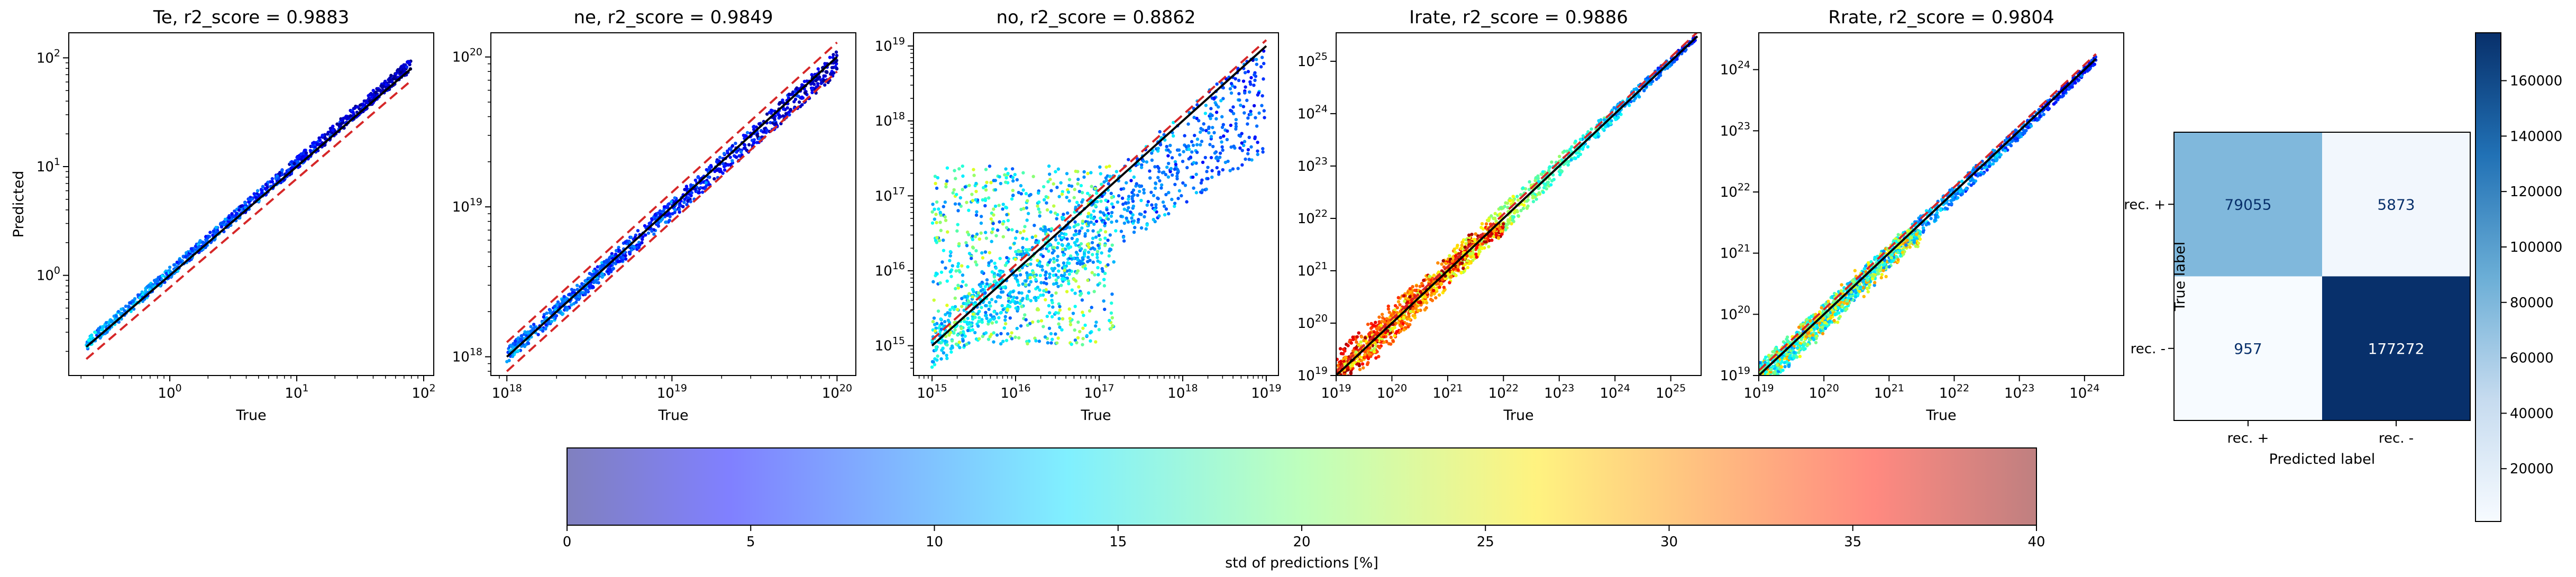 Image resolution: width=2576 pixels, height=577 pixels. I want to click on reference-line-offset, so click(1099, 190).